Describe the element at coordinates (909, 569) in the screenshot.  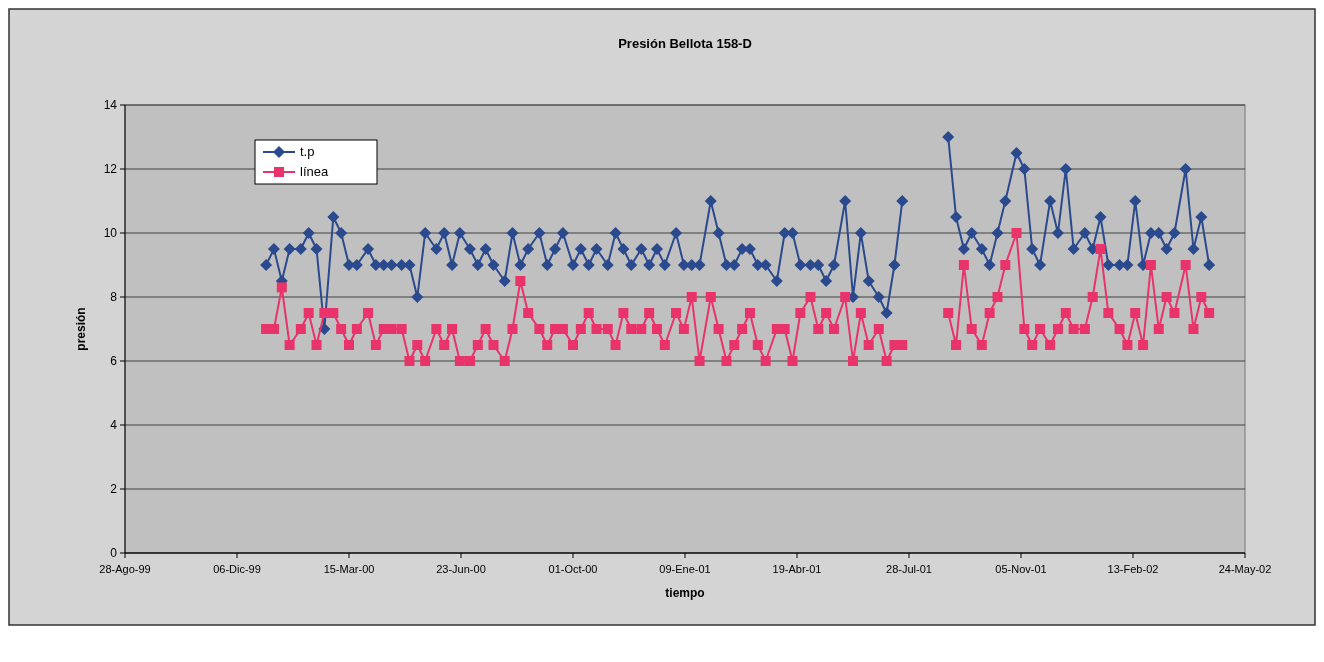
I see `x-tick-label: 28-Jul-01` at that location.